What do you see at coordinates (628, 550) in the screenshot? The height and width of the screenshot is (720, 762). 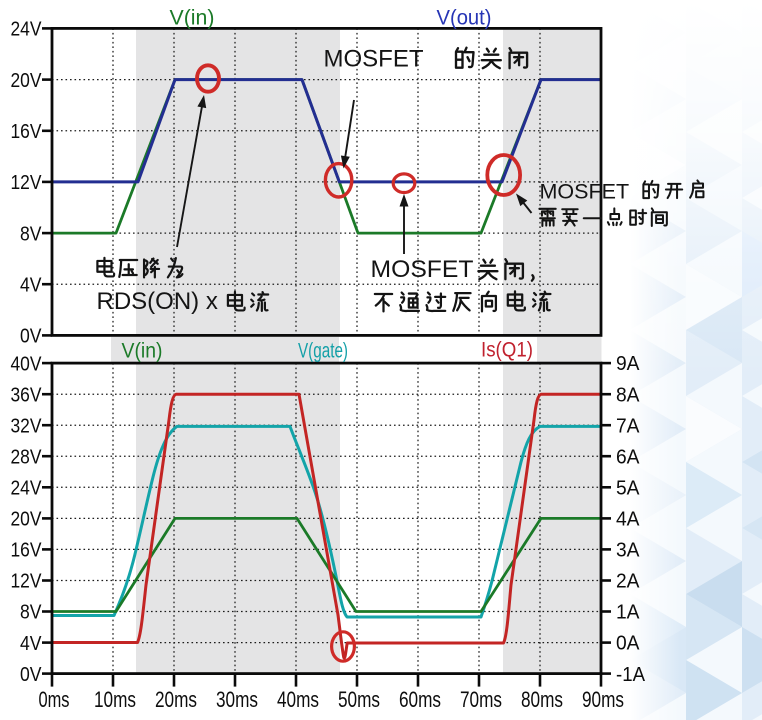 I see `svg-text: 3A` at bounding box center [628, 550].